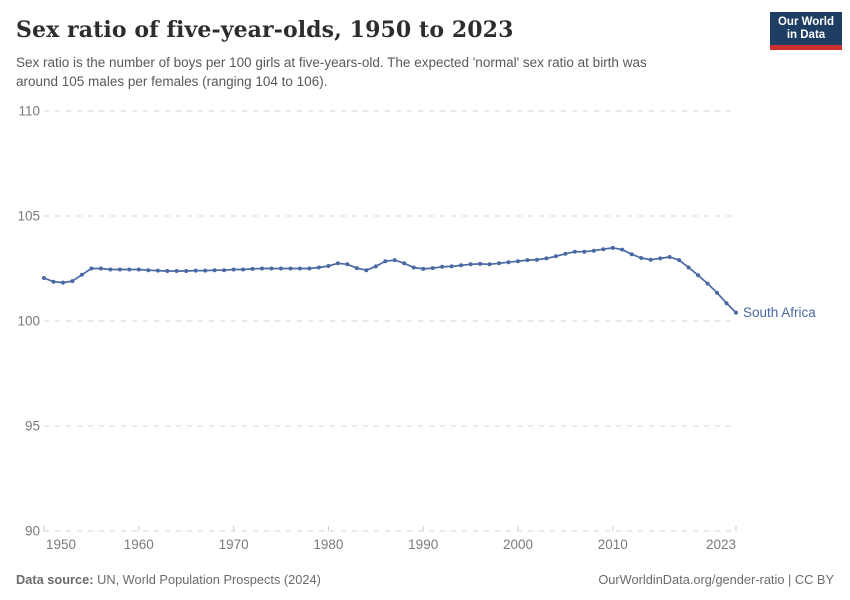  Describe the element at coordinates (234, 544) in the screenshot. I see `x-tick-label: 1970` at that location.